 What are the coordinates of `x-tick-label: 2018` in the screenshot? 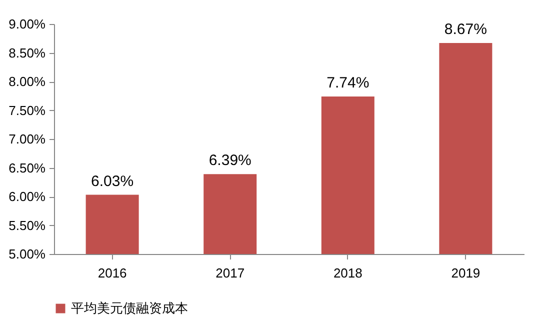 It's located at (347, 273).